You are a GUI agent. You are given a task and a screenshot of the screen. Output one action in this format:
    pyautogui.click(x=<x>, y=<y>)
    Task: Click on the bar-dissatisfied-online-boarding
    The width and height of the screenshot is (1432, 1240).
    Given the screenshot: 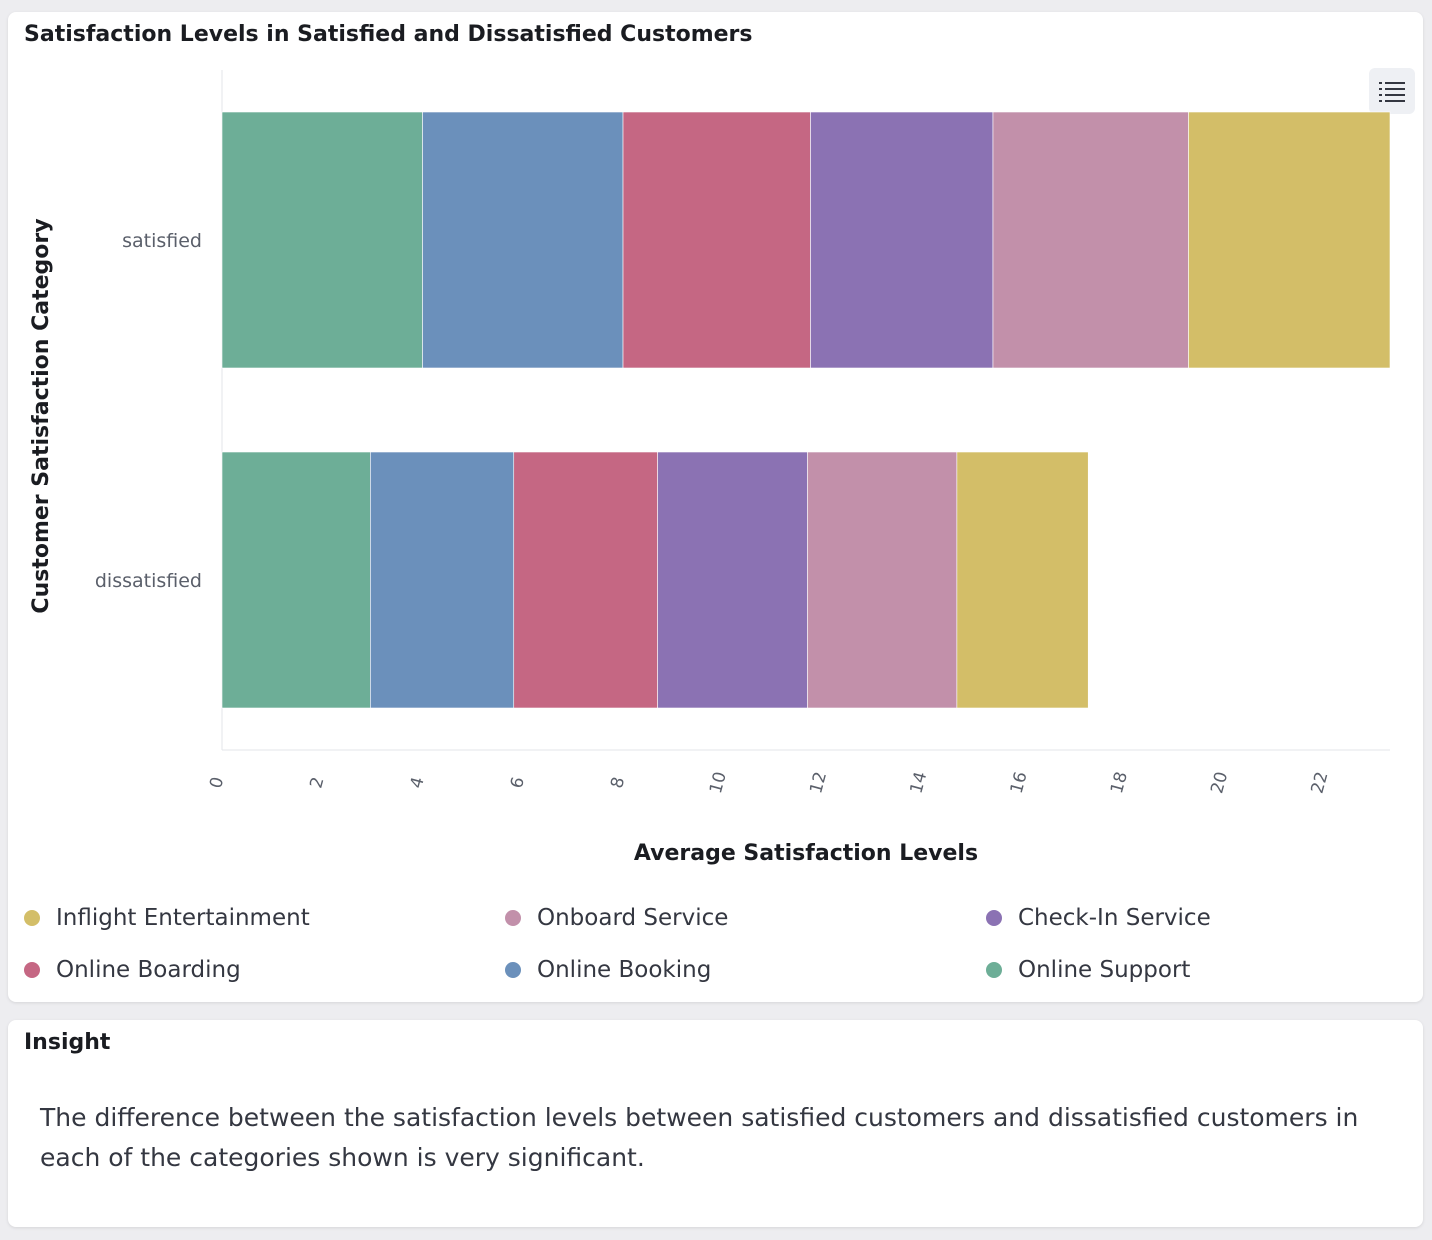 What is the action you would take?
    pyautogui.click(x=585, y=580)
    